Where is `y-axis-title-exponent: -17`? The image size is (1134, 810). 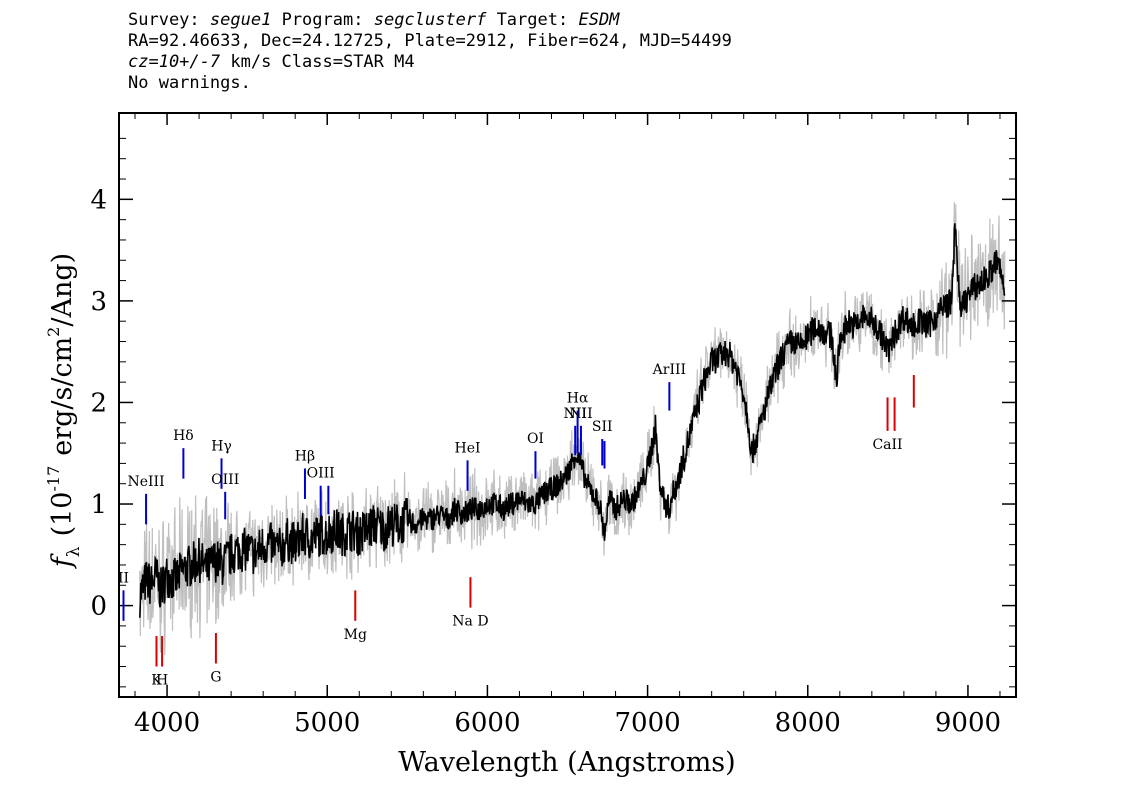 y-axis-title-exponent: -17 is located at coordinates (53, 479).